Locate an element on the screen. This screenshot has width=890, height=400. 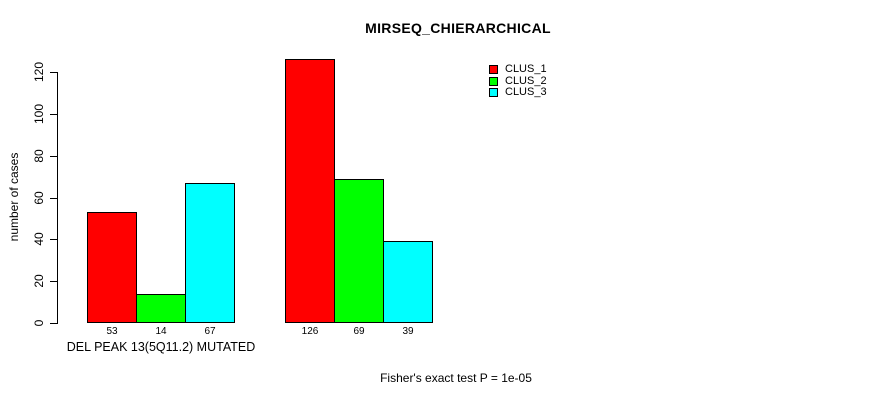
legend-label: CLUS_2 is located at coordinates (526, 80).